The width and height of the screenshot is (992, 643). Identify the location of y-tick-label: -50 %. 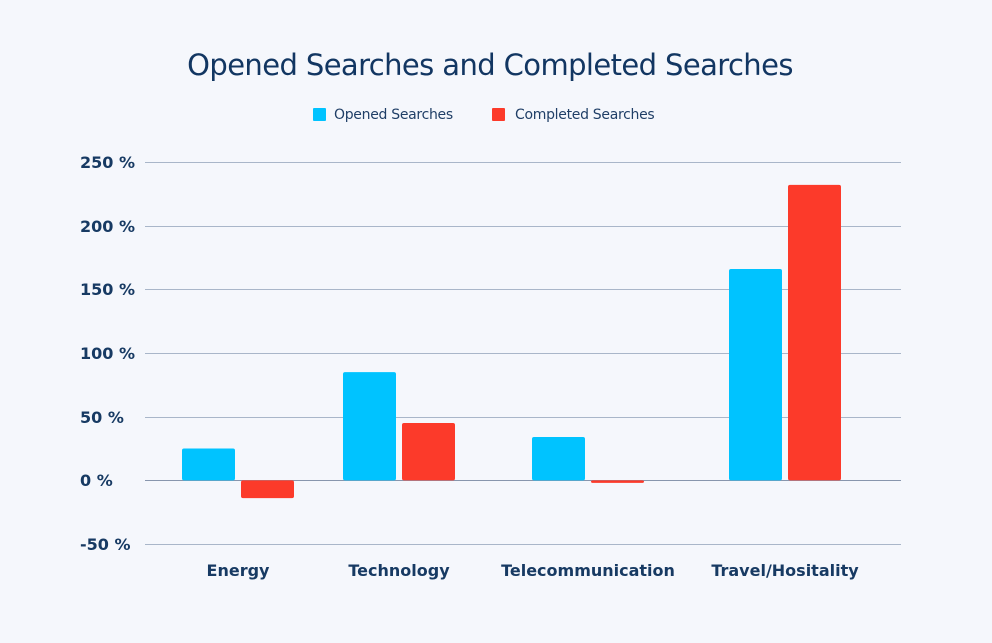
(105, 544).